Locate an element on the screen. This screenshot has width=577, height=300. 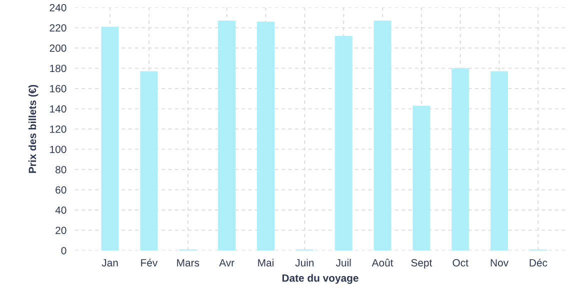
x-tick-label: Fév is located at coordinates (149, 262).